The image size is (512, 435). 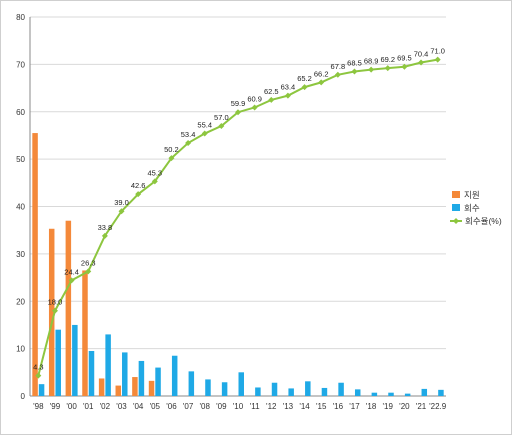 What do you see at coordinates (38, 367) in the screenshot?
I see `recovery-rate-label: 4.3` at bounding box center [38, 367].